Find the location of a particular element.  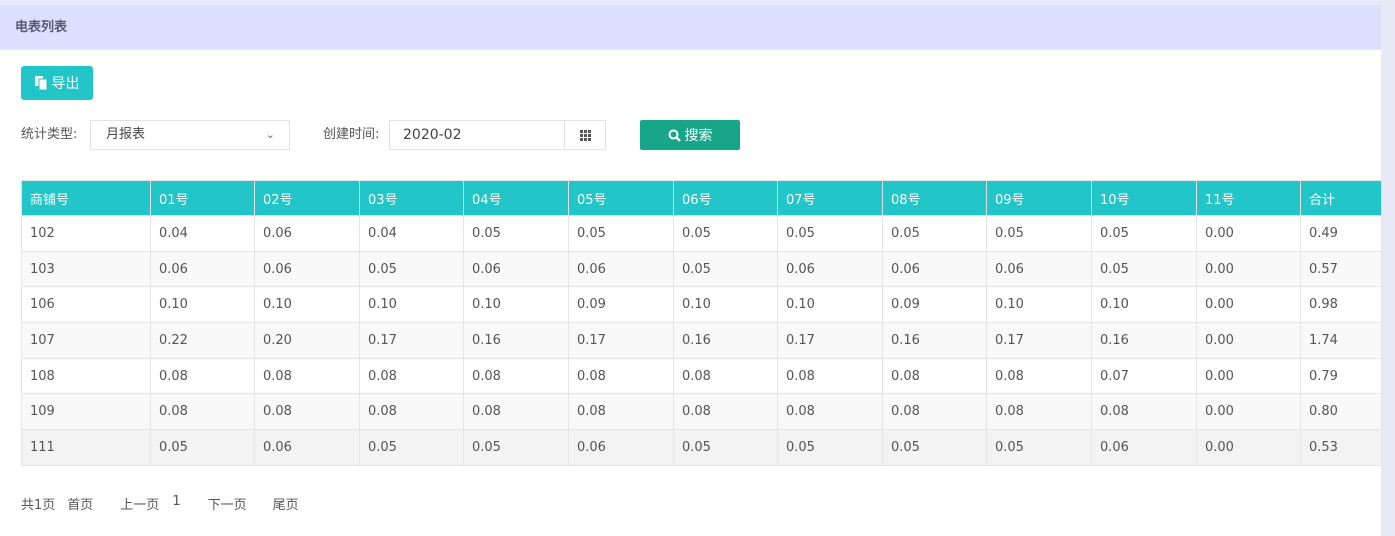

stat-type-select: 月报表 ⌄ is located at coordinates (190, 135).